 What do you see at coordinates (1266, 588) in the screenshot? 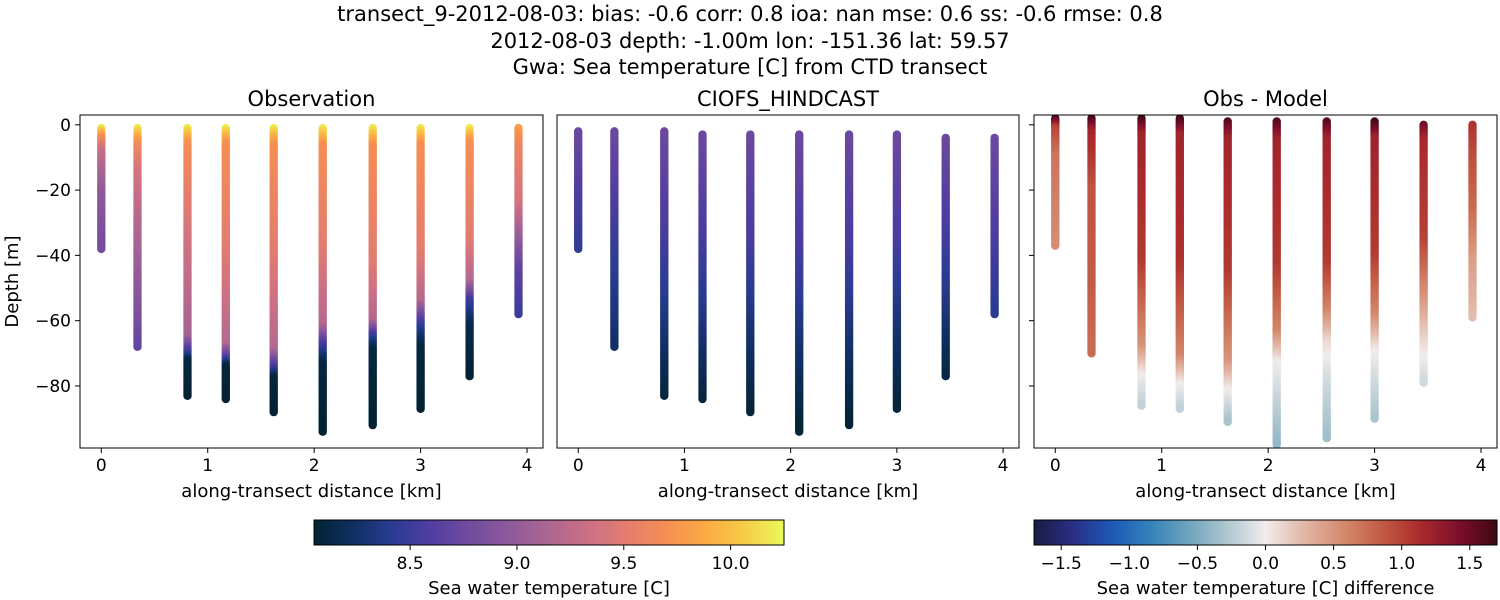
I see `colorbar-label: Sea water temperature [C] difference` at bounding box center [1266, 588].